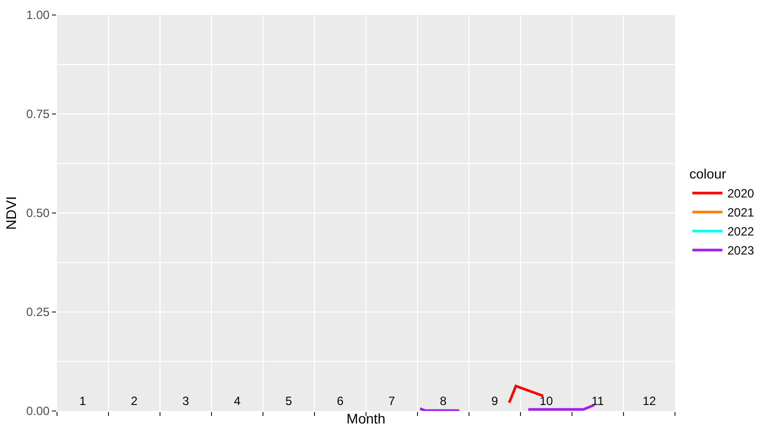  I want to click on x-tick-label: 12, so click(649, 401).